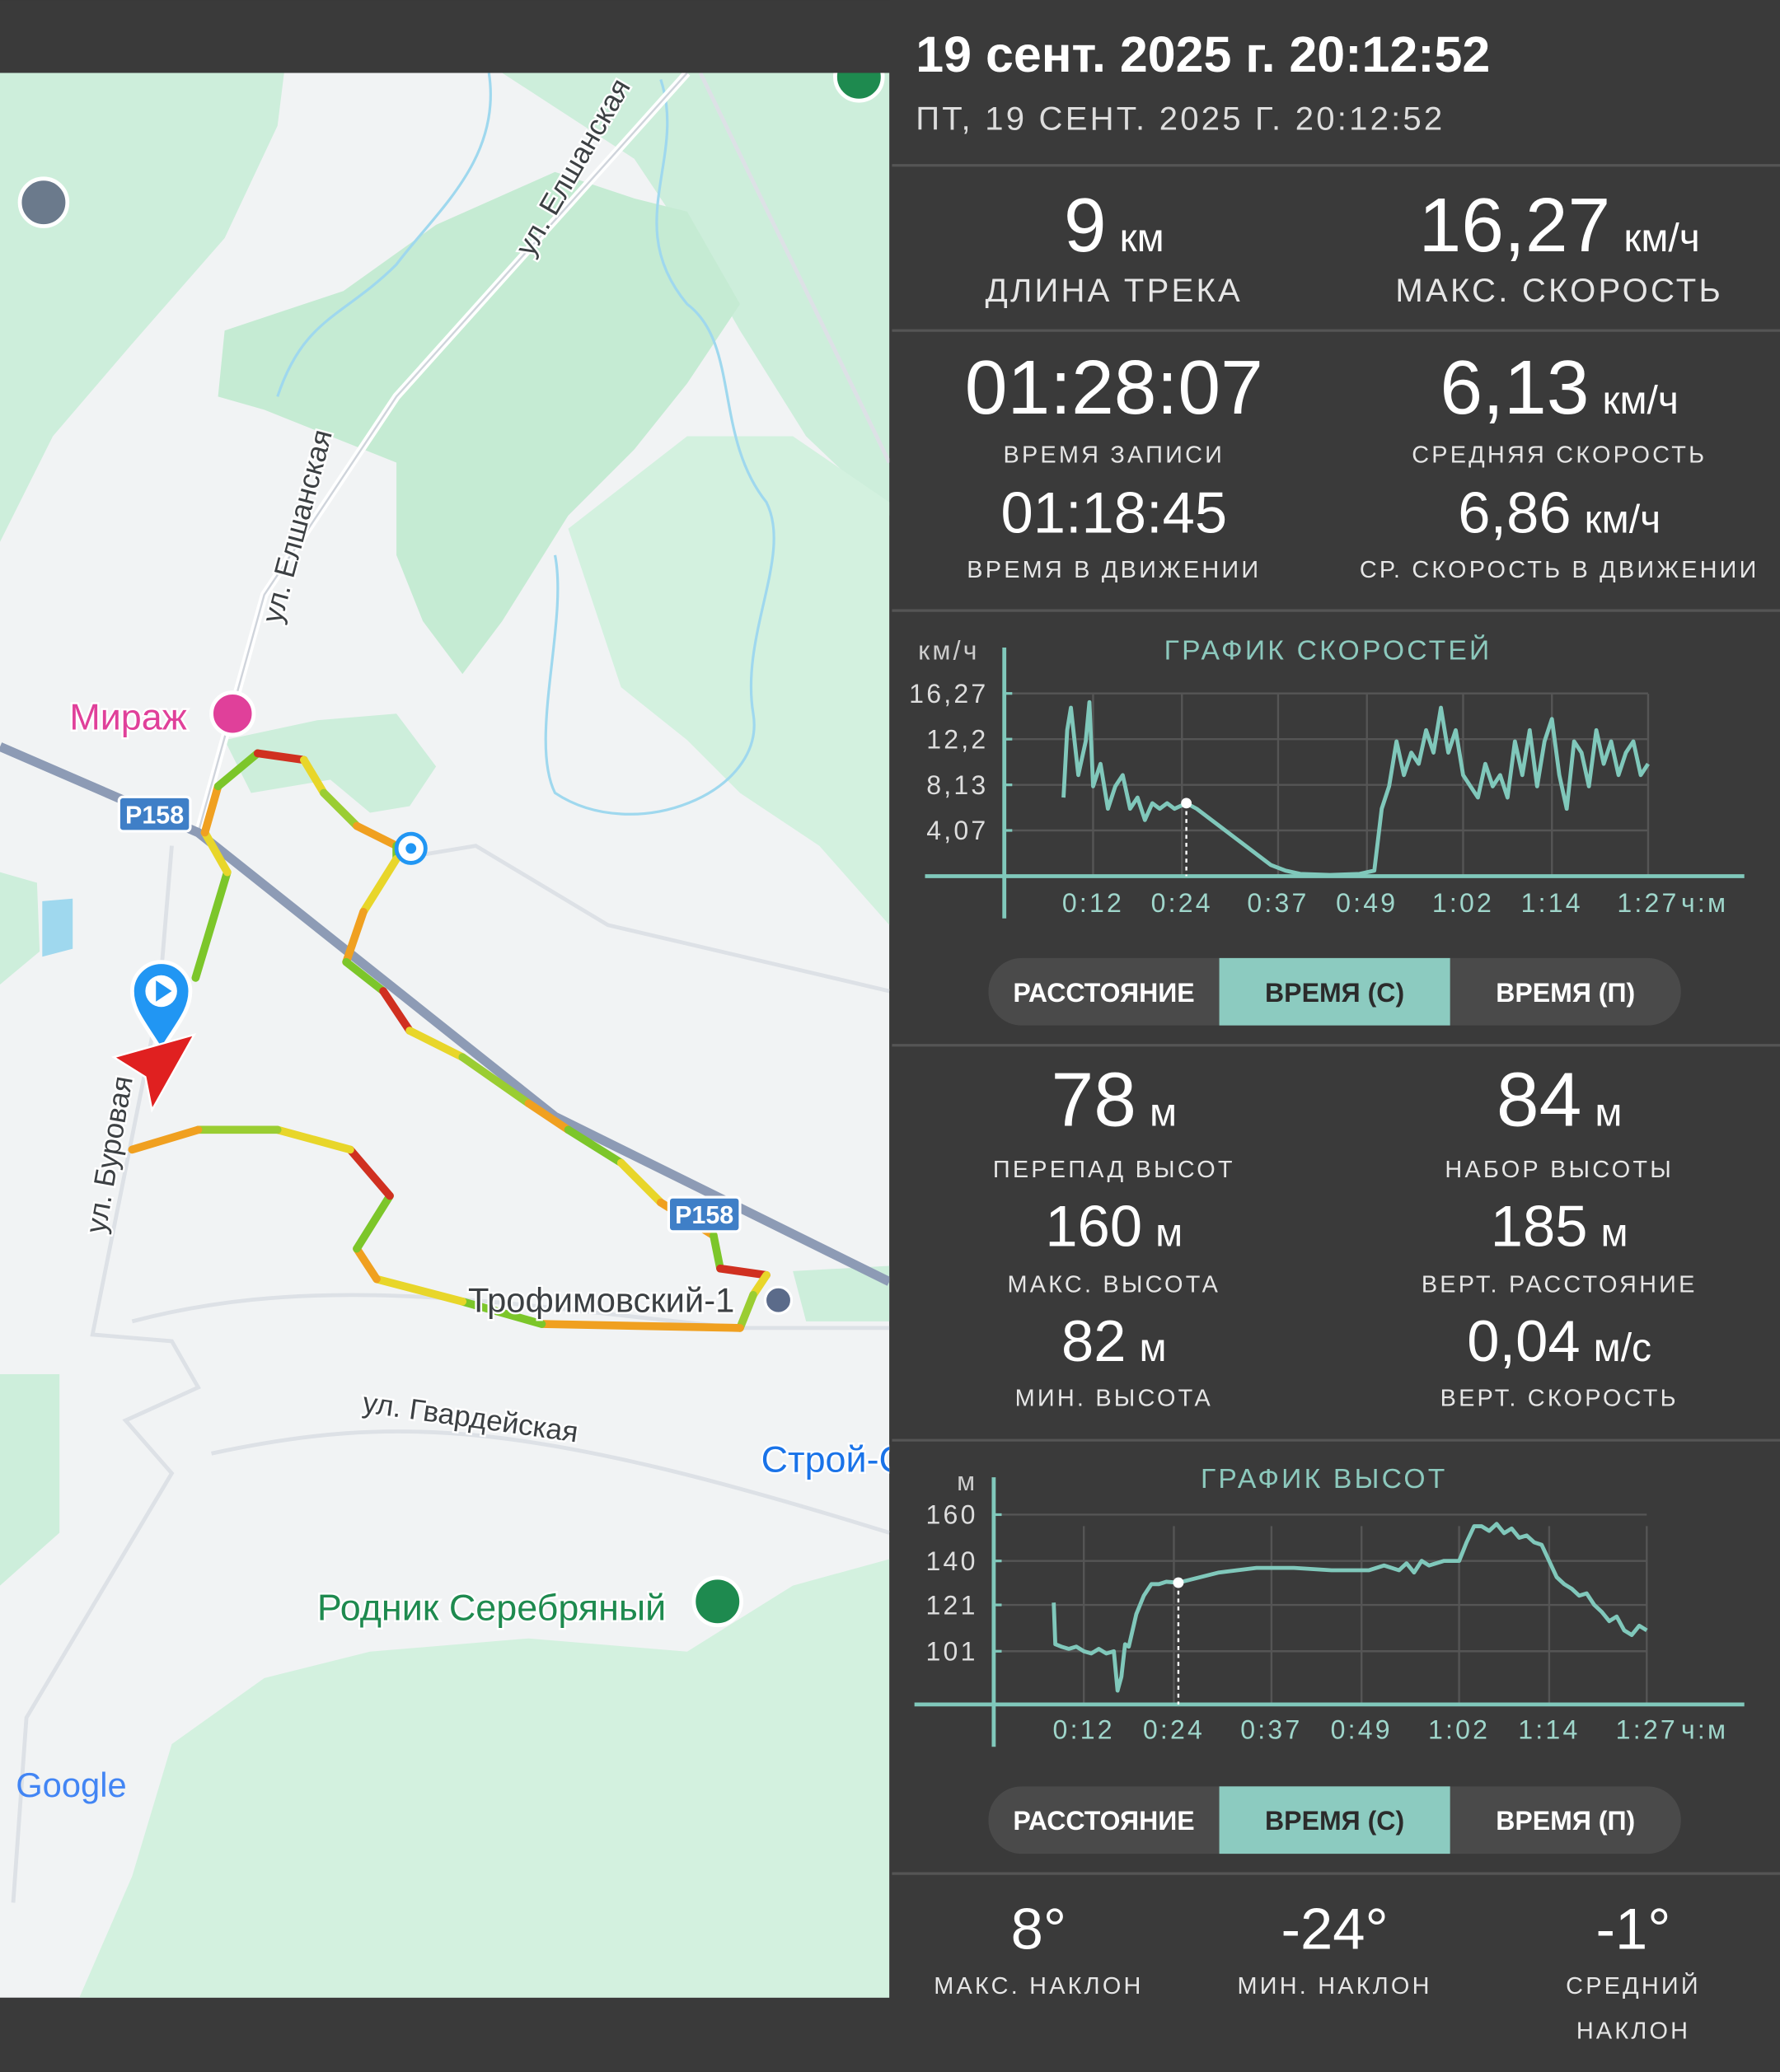 This screenshot has height=2072, width=1780. What do you see at coordinates (1641, 400) in the screenshot?
I see `stat-unit: км/ч` at bounding box center [1641, 400].